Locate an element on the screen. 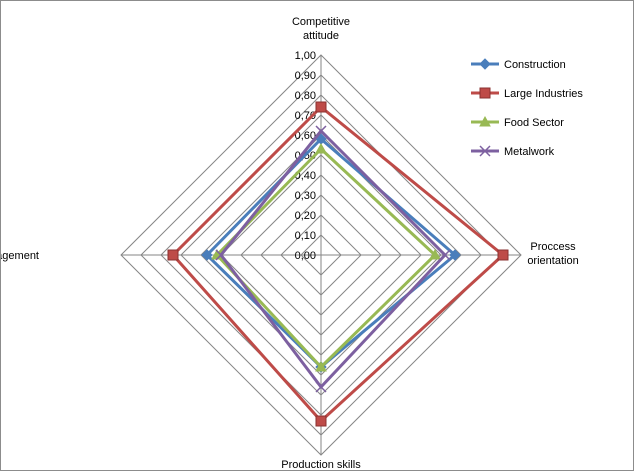  legend-item: Construction is located at coordinates (518, 64).